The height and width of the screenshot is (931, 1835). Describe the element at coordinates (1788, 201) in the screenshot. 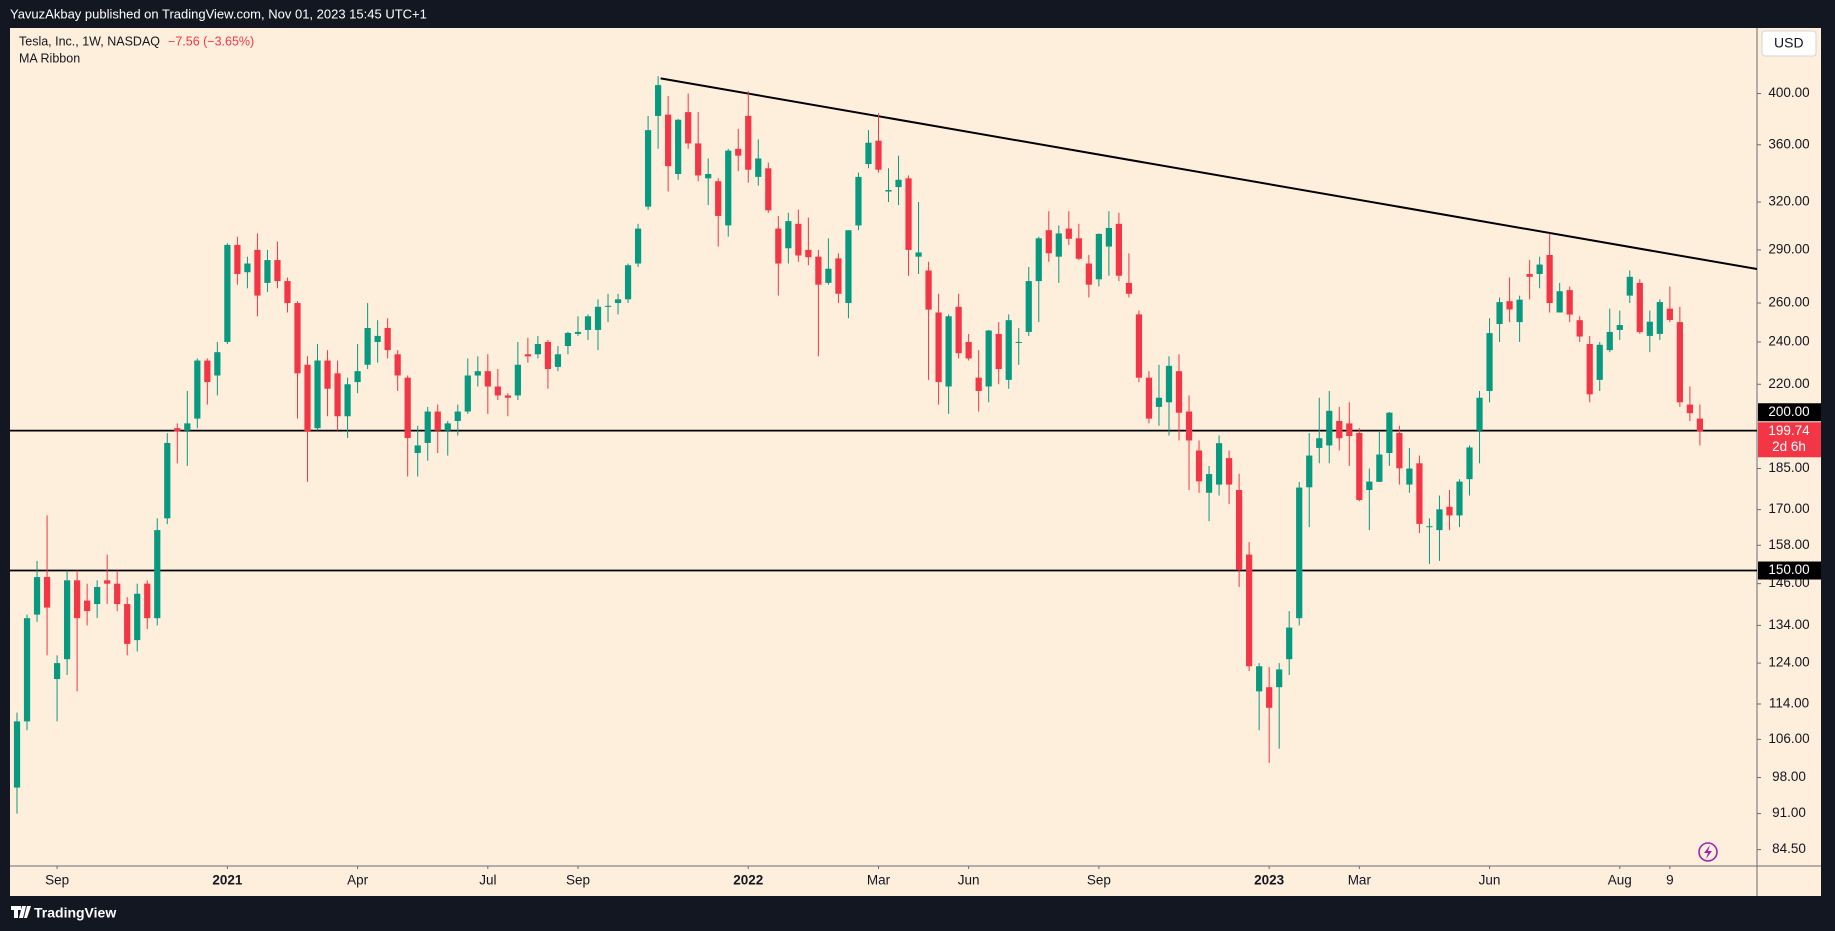

I see `y-tick-label: 320.00` at that location.